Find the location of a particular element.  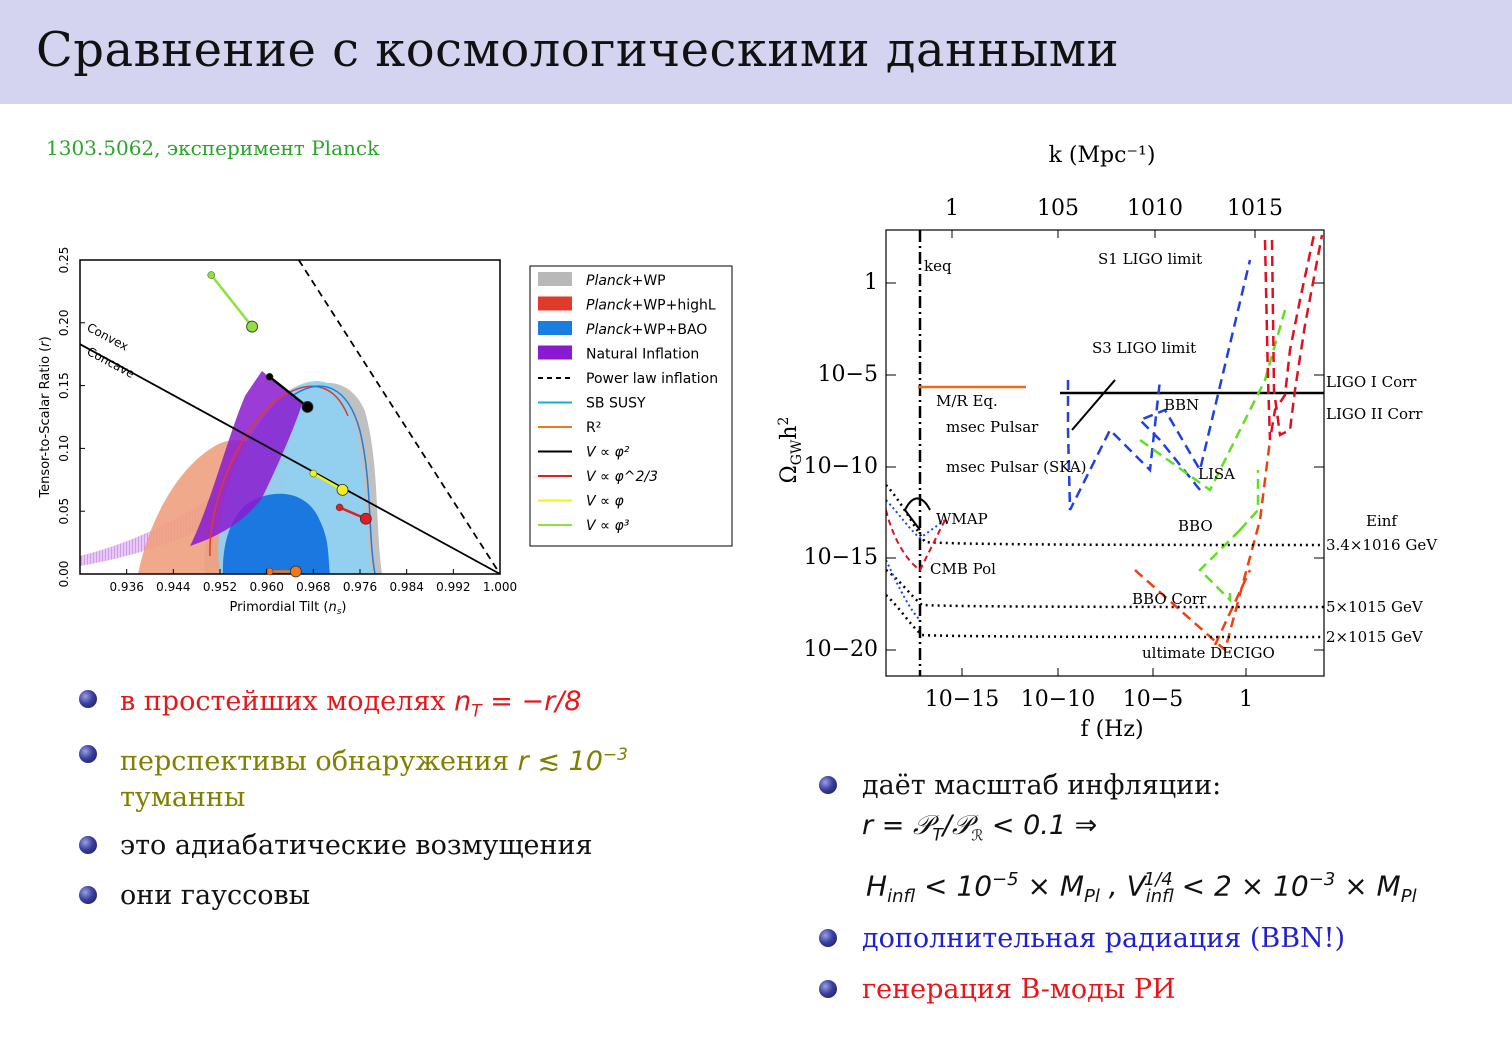

x-axis-label: Primordial Tilt (ns) is located at coordinates (288, 608).